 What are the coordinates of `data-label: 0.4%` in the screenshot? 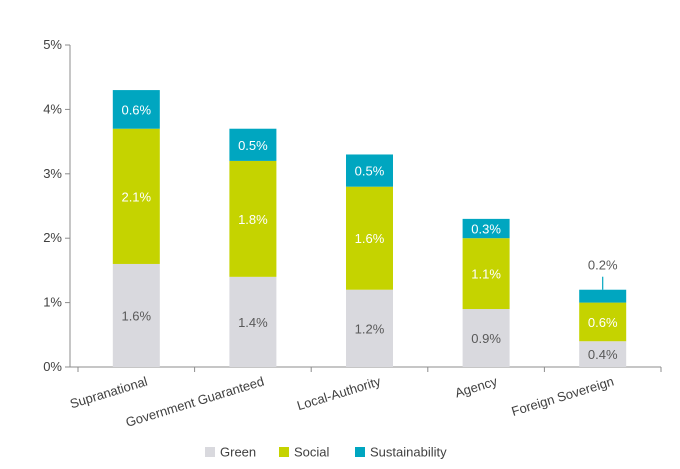 It's located at (603, 354).